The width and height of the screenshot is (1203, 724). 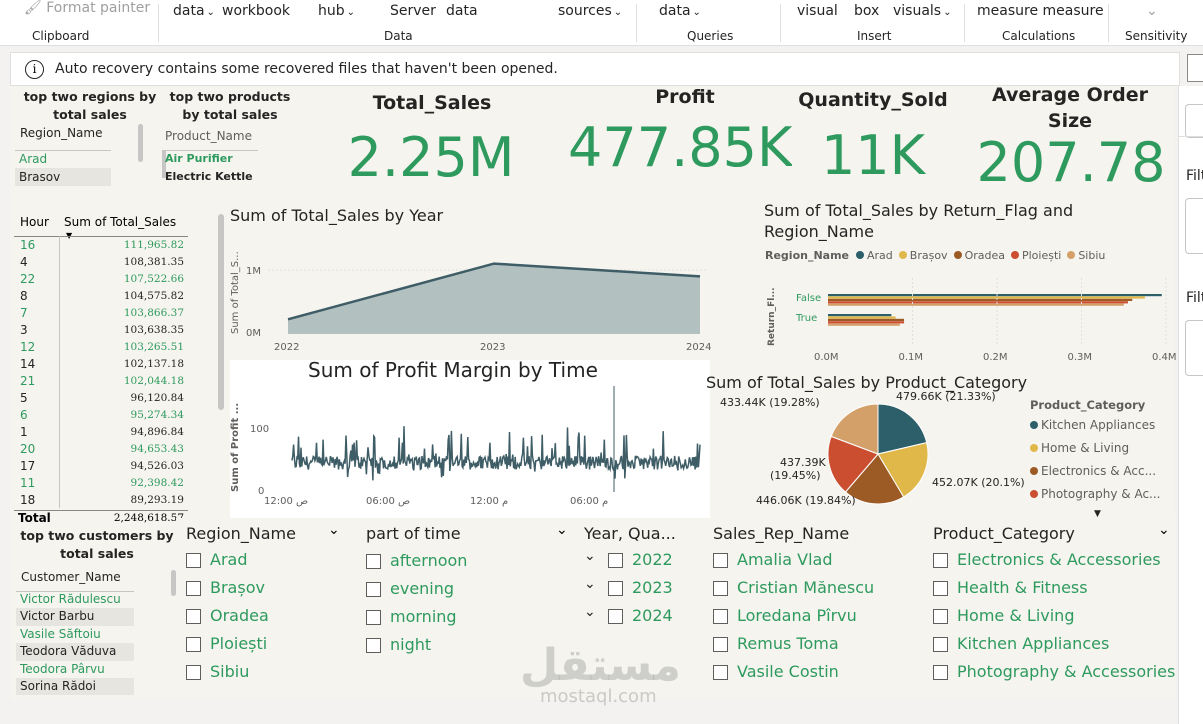 What do you see at coordinates (227, 616) in the screenshot?
I see `slicer-item: Oradea` at bounding box center [227, 616].